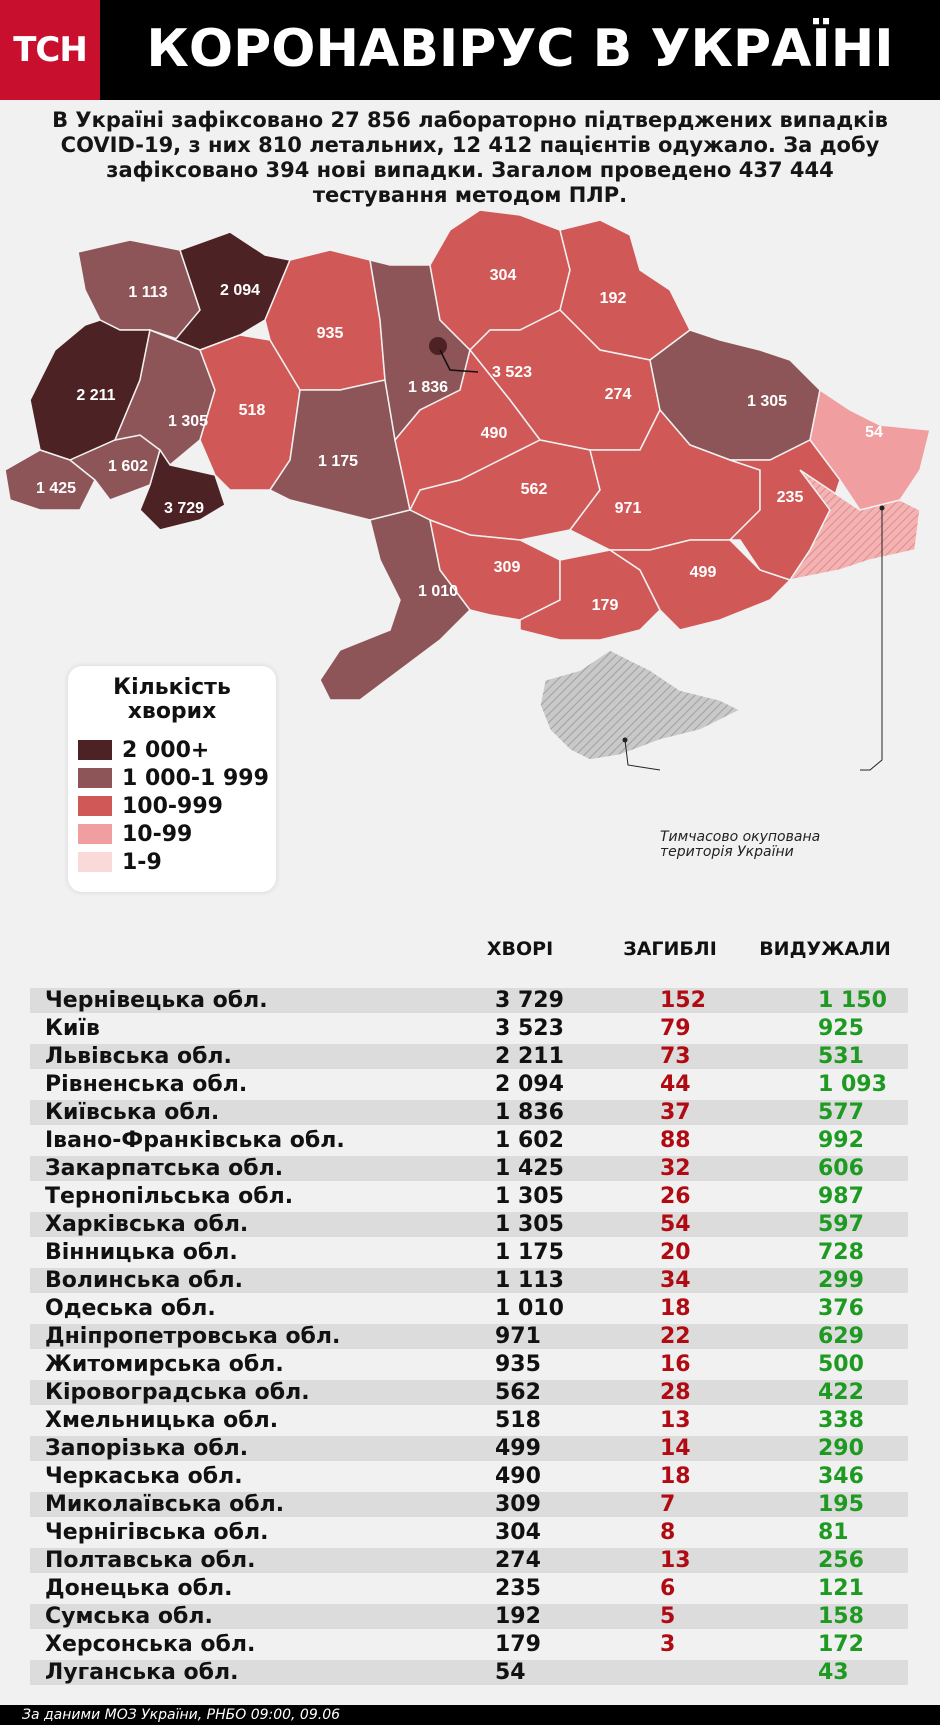 The width and height of the screenshot is (940, 1725). Describe the element at coordinates (165, 1504) in the screenshot. I see `region-name: Миколаївська обл.` at that location.